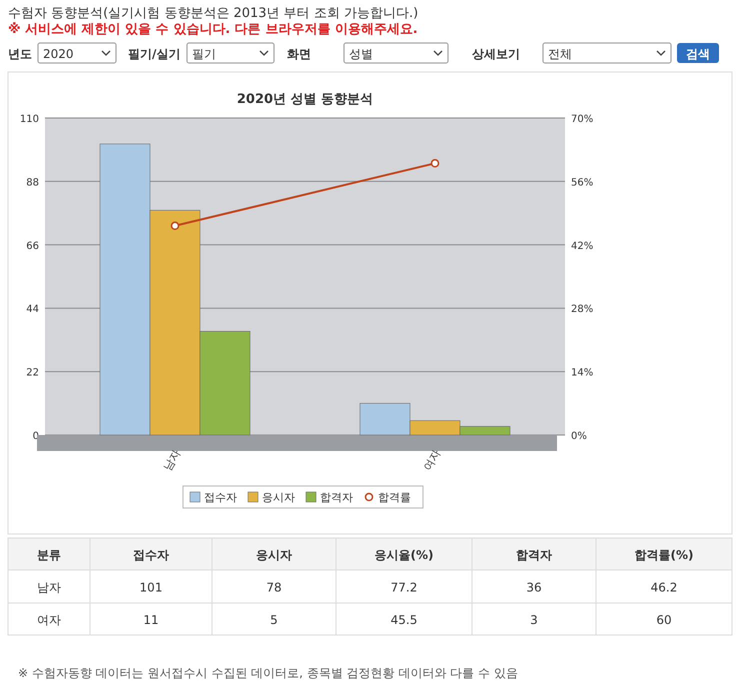 This screenshot has height=686, width=736. I want to click on text: 2020, so click(58, 54).